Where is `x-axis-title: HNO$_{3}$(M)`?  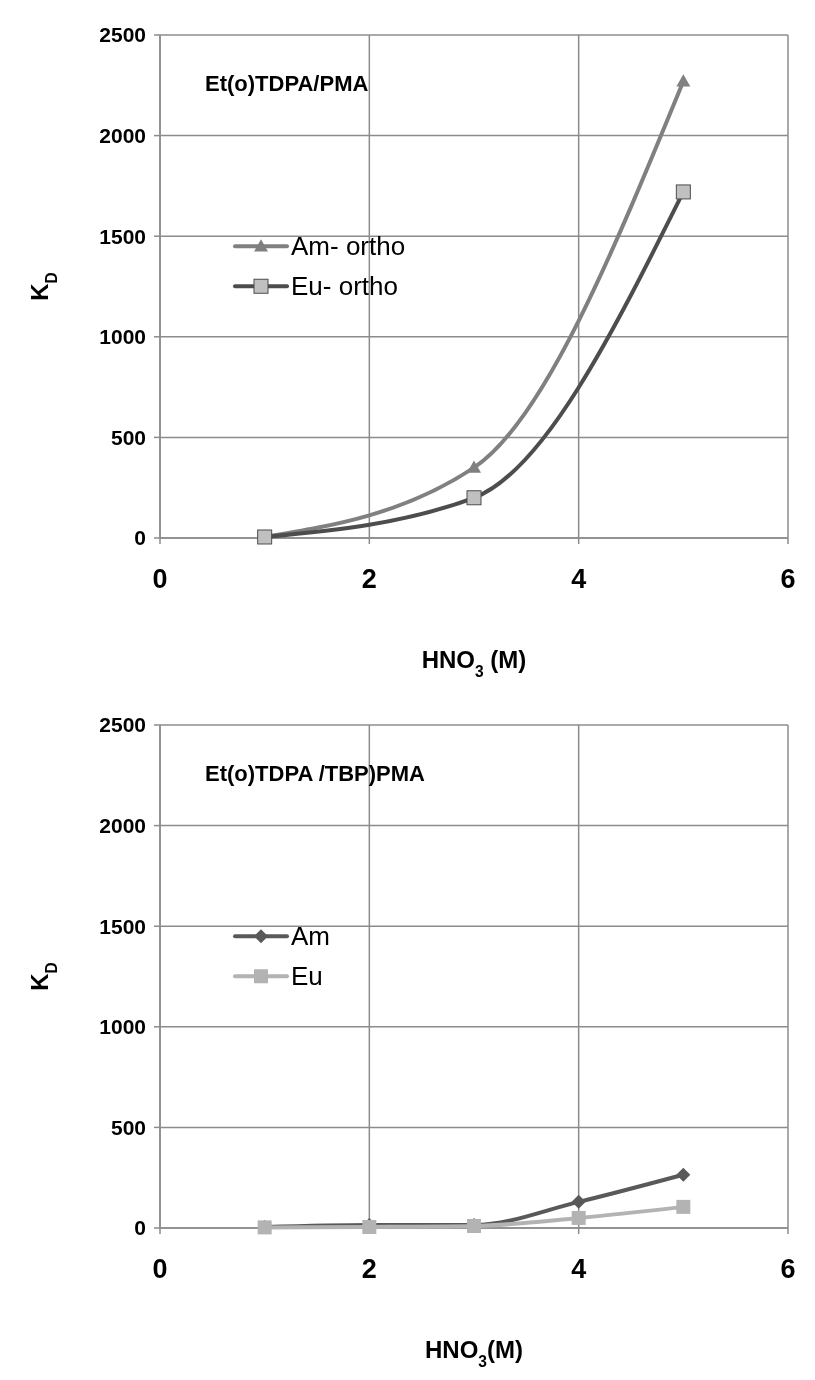 x-axis-title: HNO$_{3}$(M) is located at coordinates (474, 1353).